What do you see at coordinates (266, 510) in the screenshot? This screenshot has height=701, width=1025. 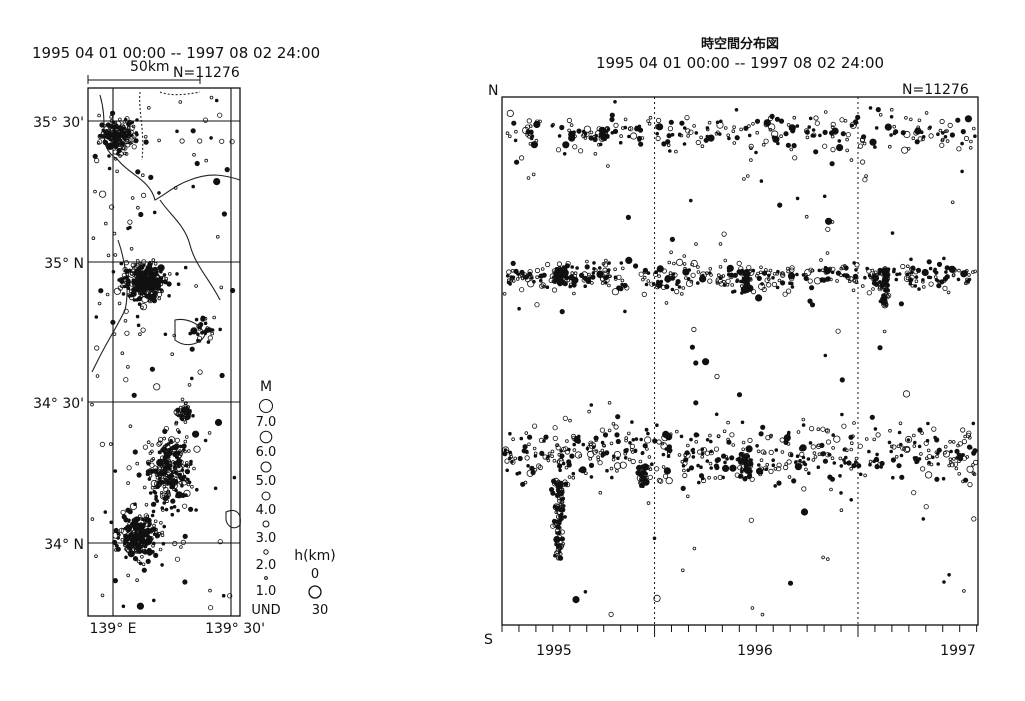 I see `mag-label-4: 4.0` at bounding box center [266, 510].